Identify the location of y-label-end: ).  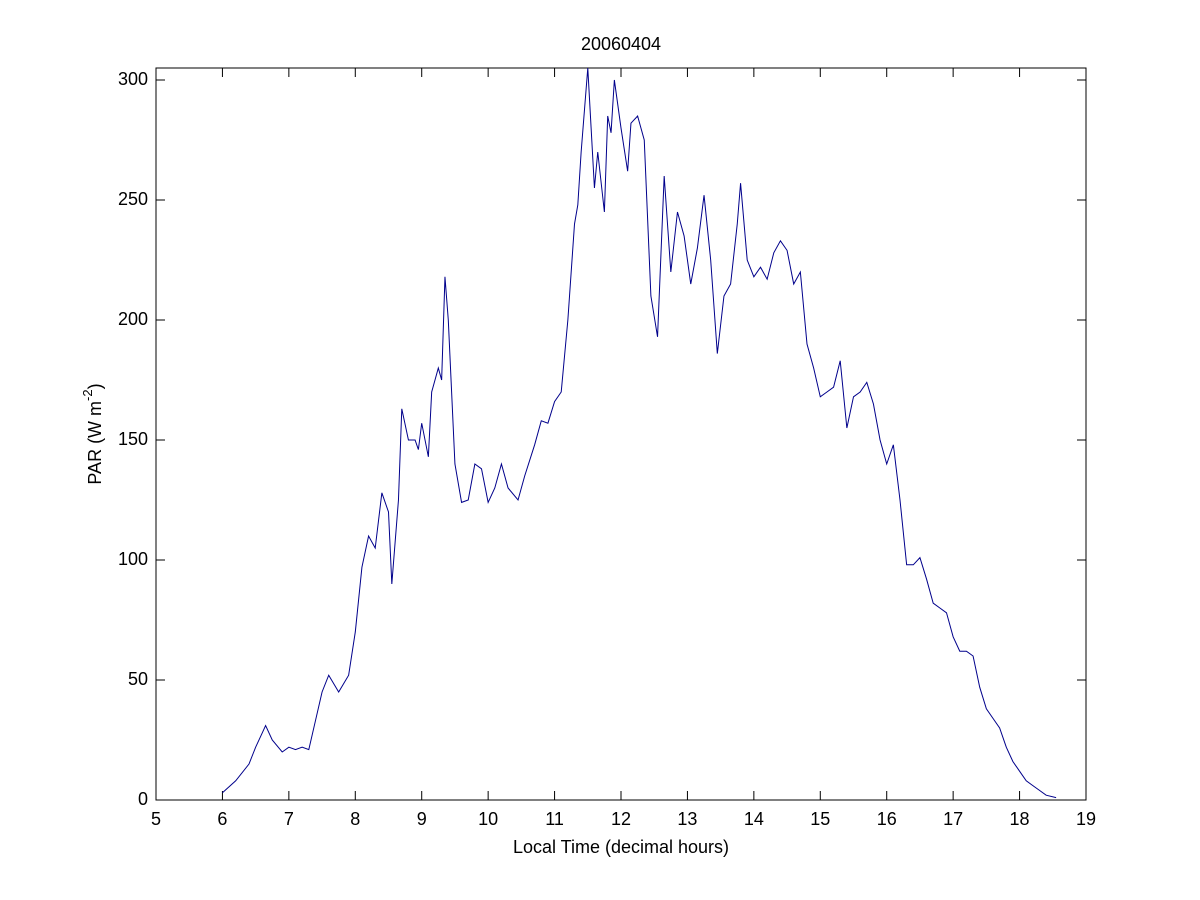
(95, 386).